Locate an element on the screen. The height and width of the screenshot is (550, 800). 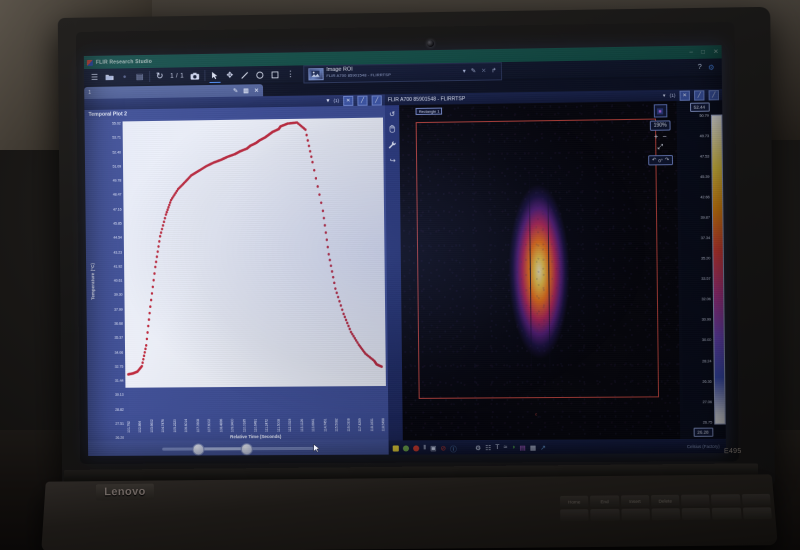
key: Insert is located at coordinates (635, 501).